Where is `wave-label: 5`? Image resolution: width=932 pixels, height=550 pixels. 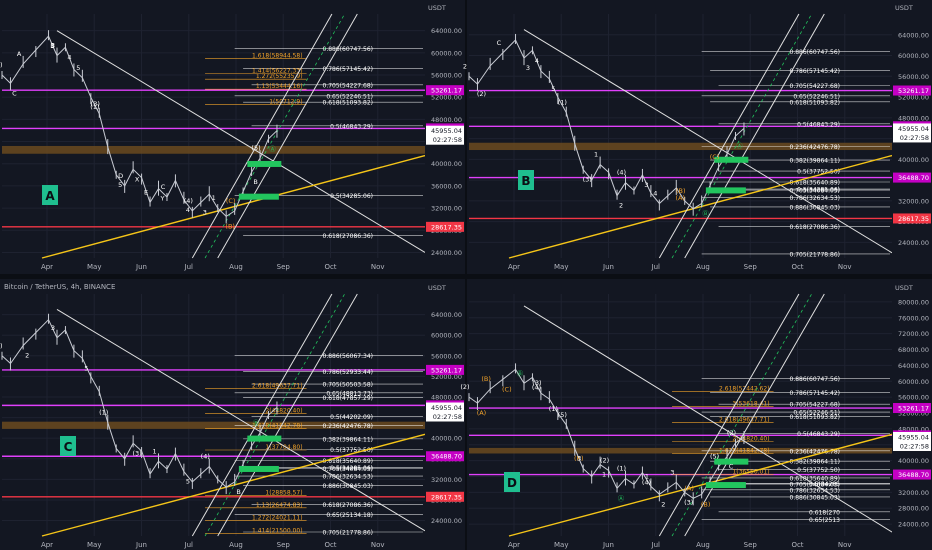
wave-label: 5 is located at coordinates (188, 482).